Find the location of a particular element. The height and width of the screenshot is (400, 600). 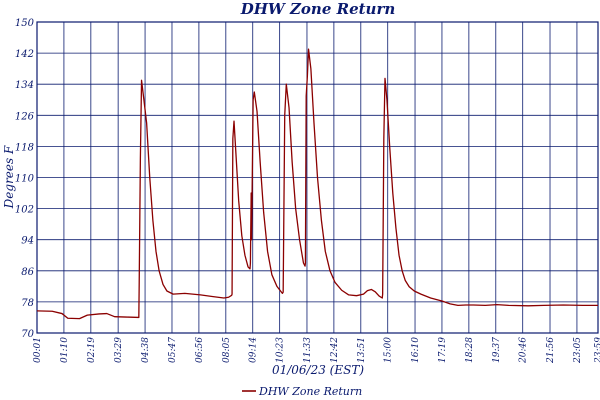

y-tick-label: 110 is located at coordinates (25, 179).